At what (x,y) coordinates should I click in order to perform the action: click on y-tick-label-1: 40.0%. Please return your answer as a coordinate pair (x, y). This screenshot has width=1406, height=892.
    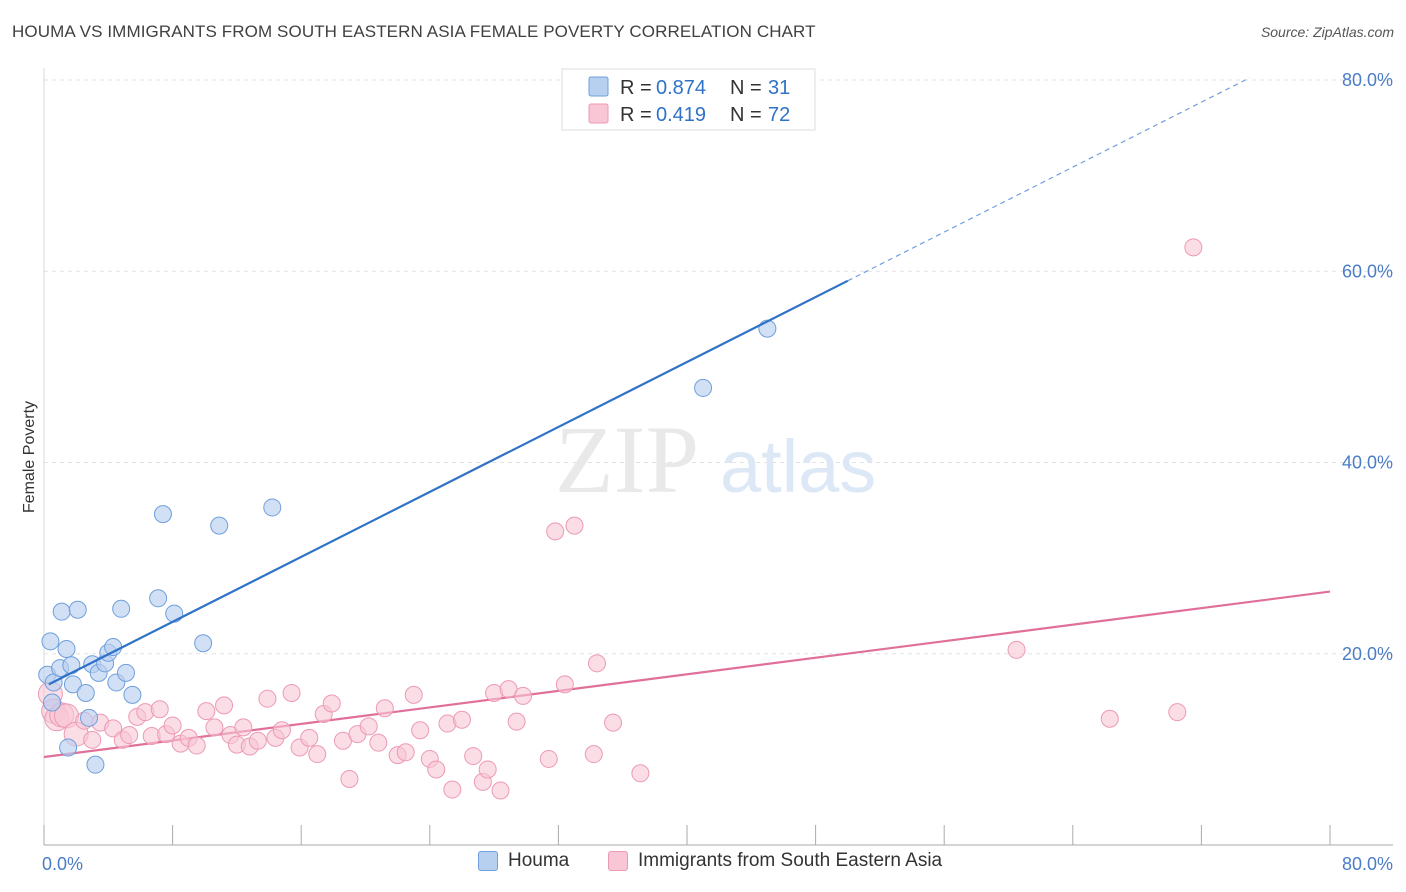
    Looking at the image, I should click on (1367, 463).